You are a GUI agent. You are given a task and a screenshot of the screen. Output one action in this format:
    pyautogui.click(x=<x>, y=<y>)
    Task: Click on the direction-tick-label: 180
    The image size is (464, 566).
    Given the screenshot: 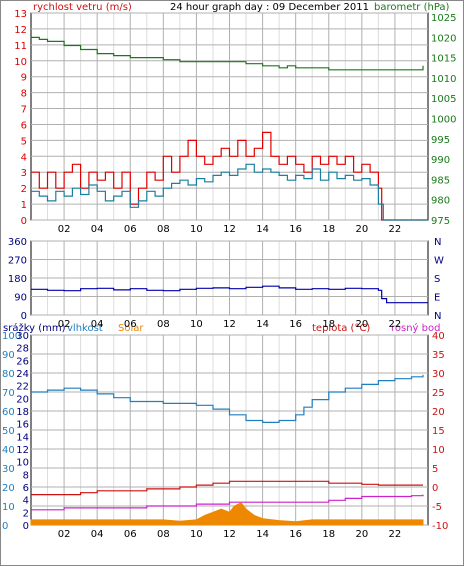 What is the action you would take?
    pyautogui.click(x=17, y=279)
    